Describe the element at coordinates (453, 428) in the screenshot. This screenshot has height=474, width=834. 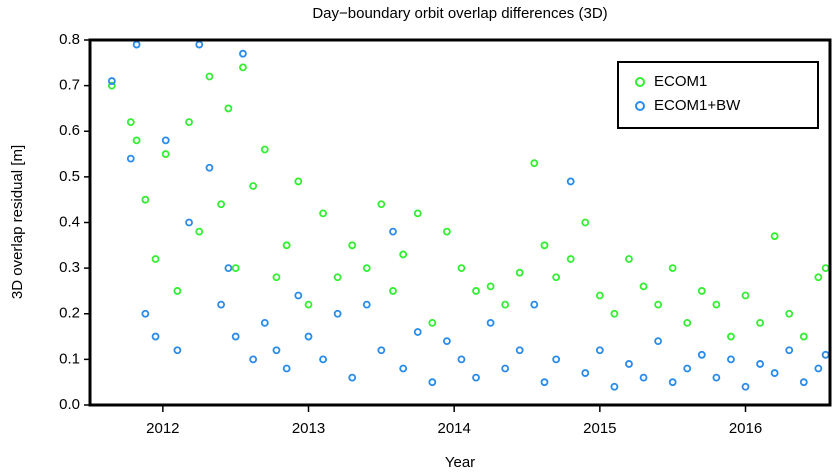
I see `x-tick-label: 2014` at that location.